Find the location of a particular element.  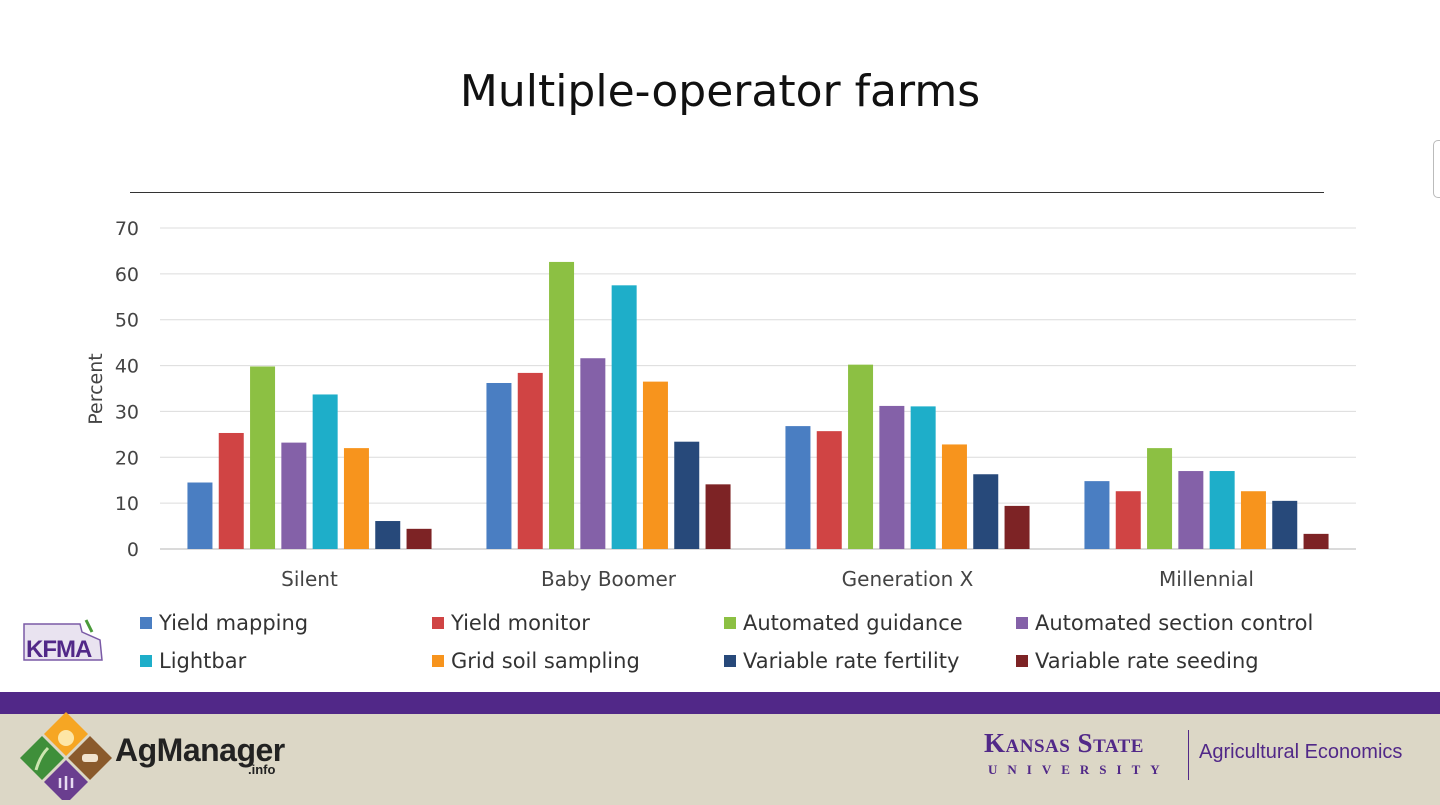

y-tick-label: 20 is located at coordinates (127, 458).